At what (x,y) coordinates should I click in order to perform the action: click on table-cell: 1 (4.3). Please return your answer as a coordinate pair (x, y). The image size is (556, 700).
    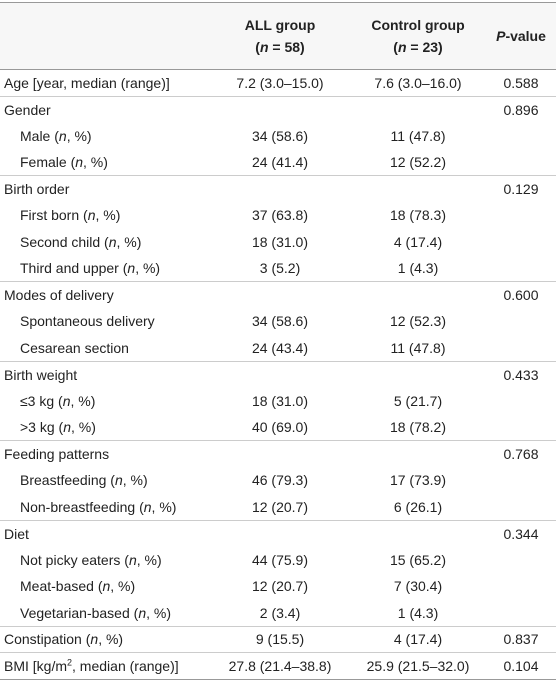
    Looking at the image, I should click on (418, 268).